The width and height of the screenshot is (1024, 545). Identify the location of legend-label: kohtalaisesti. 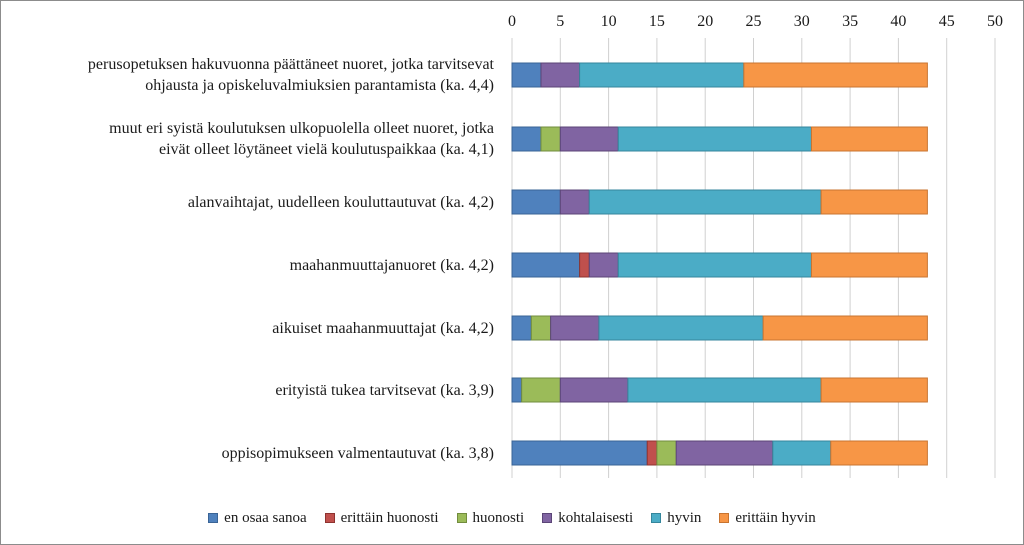
(596, 517).